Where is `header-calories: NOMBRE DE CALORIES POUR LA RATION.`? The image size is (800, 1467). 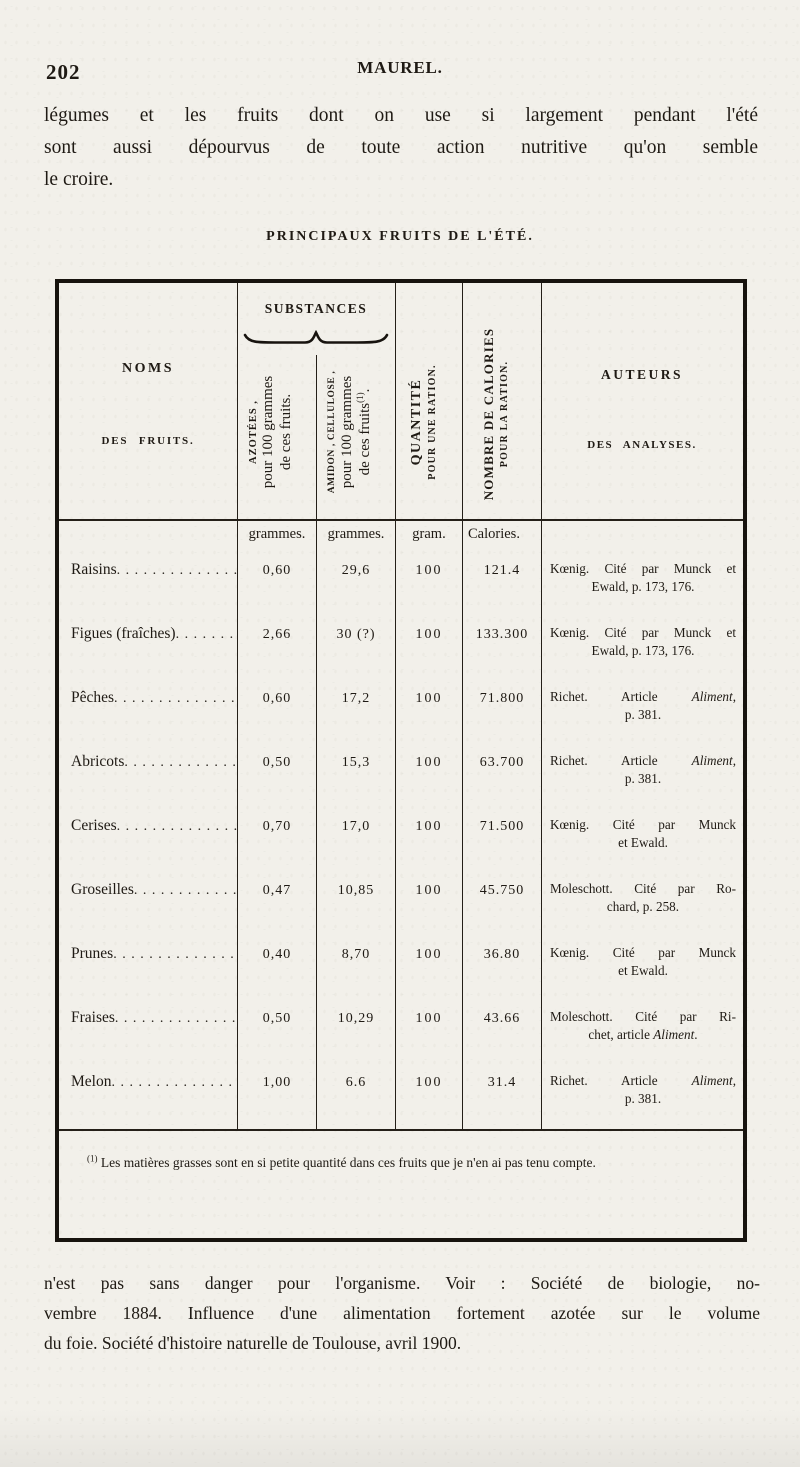 header-calories: NOMBRE DE CALORIES POUR LA RATION. is located at coordinates (495, 414).